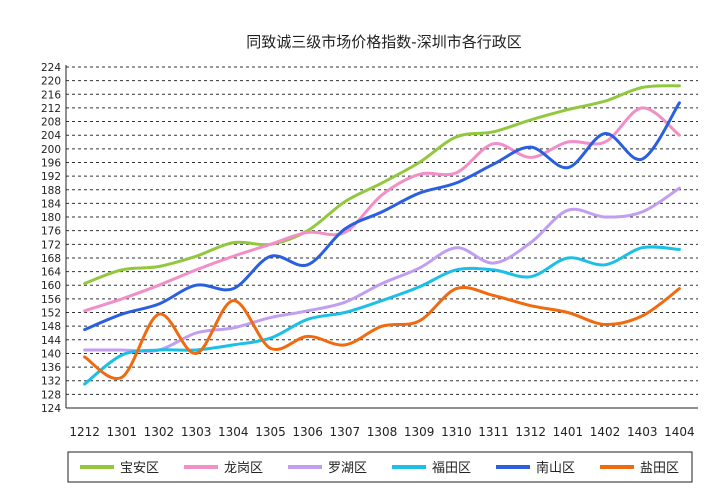  I want to click on legend-label-5: 南山区, so click(555, 468).